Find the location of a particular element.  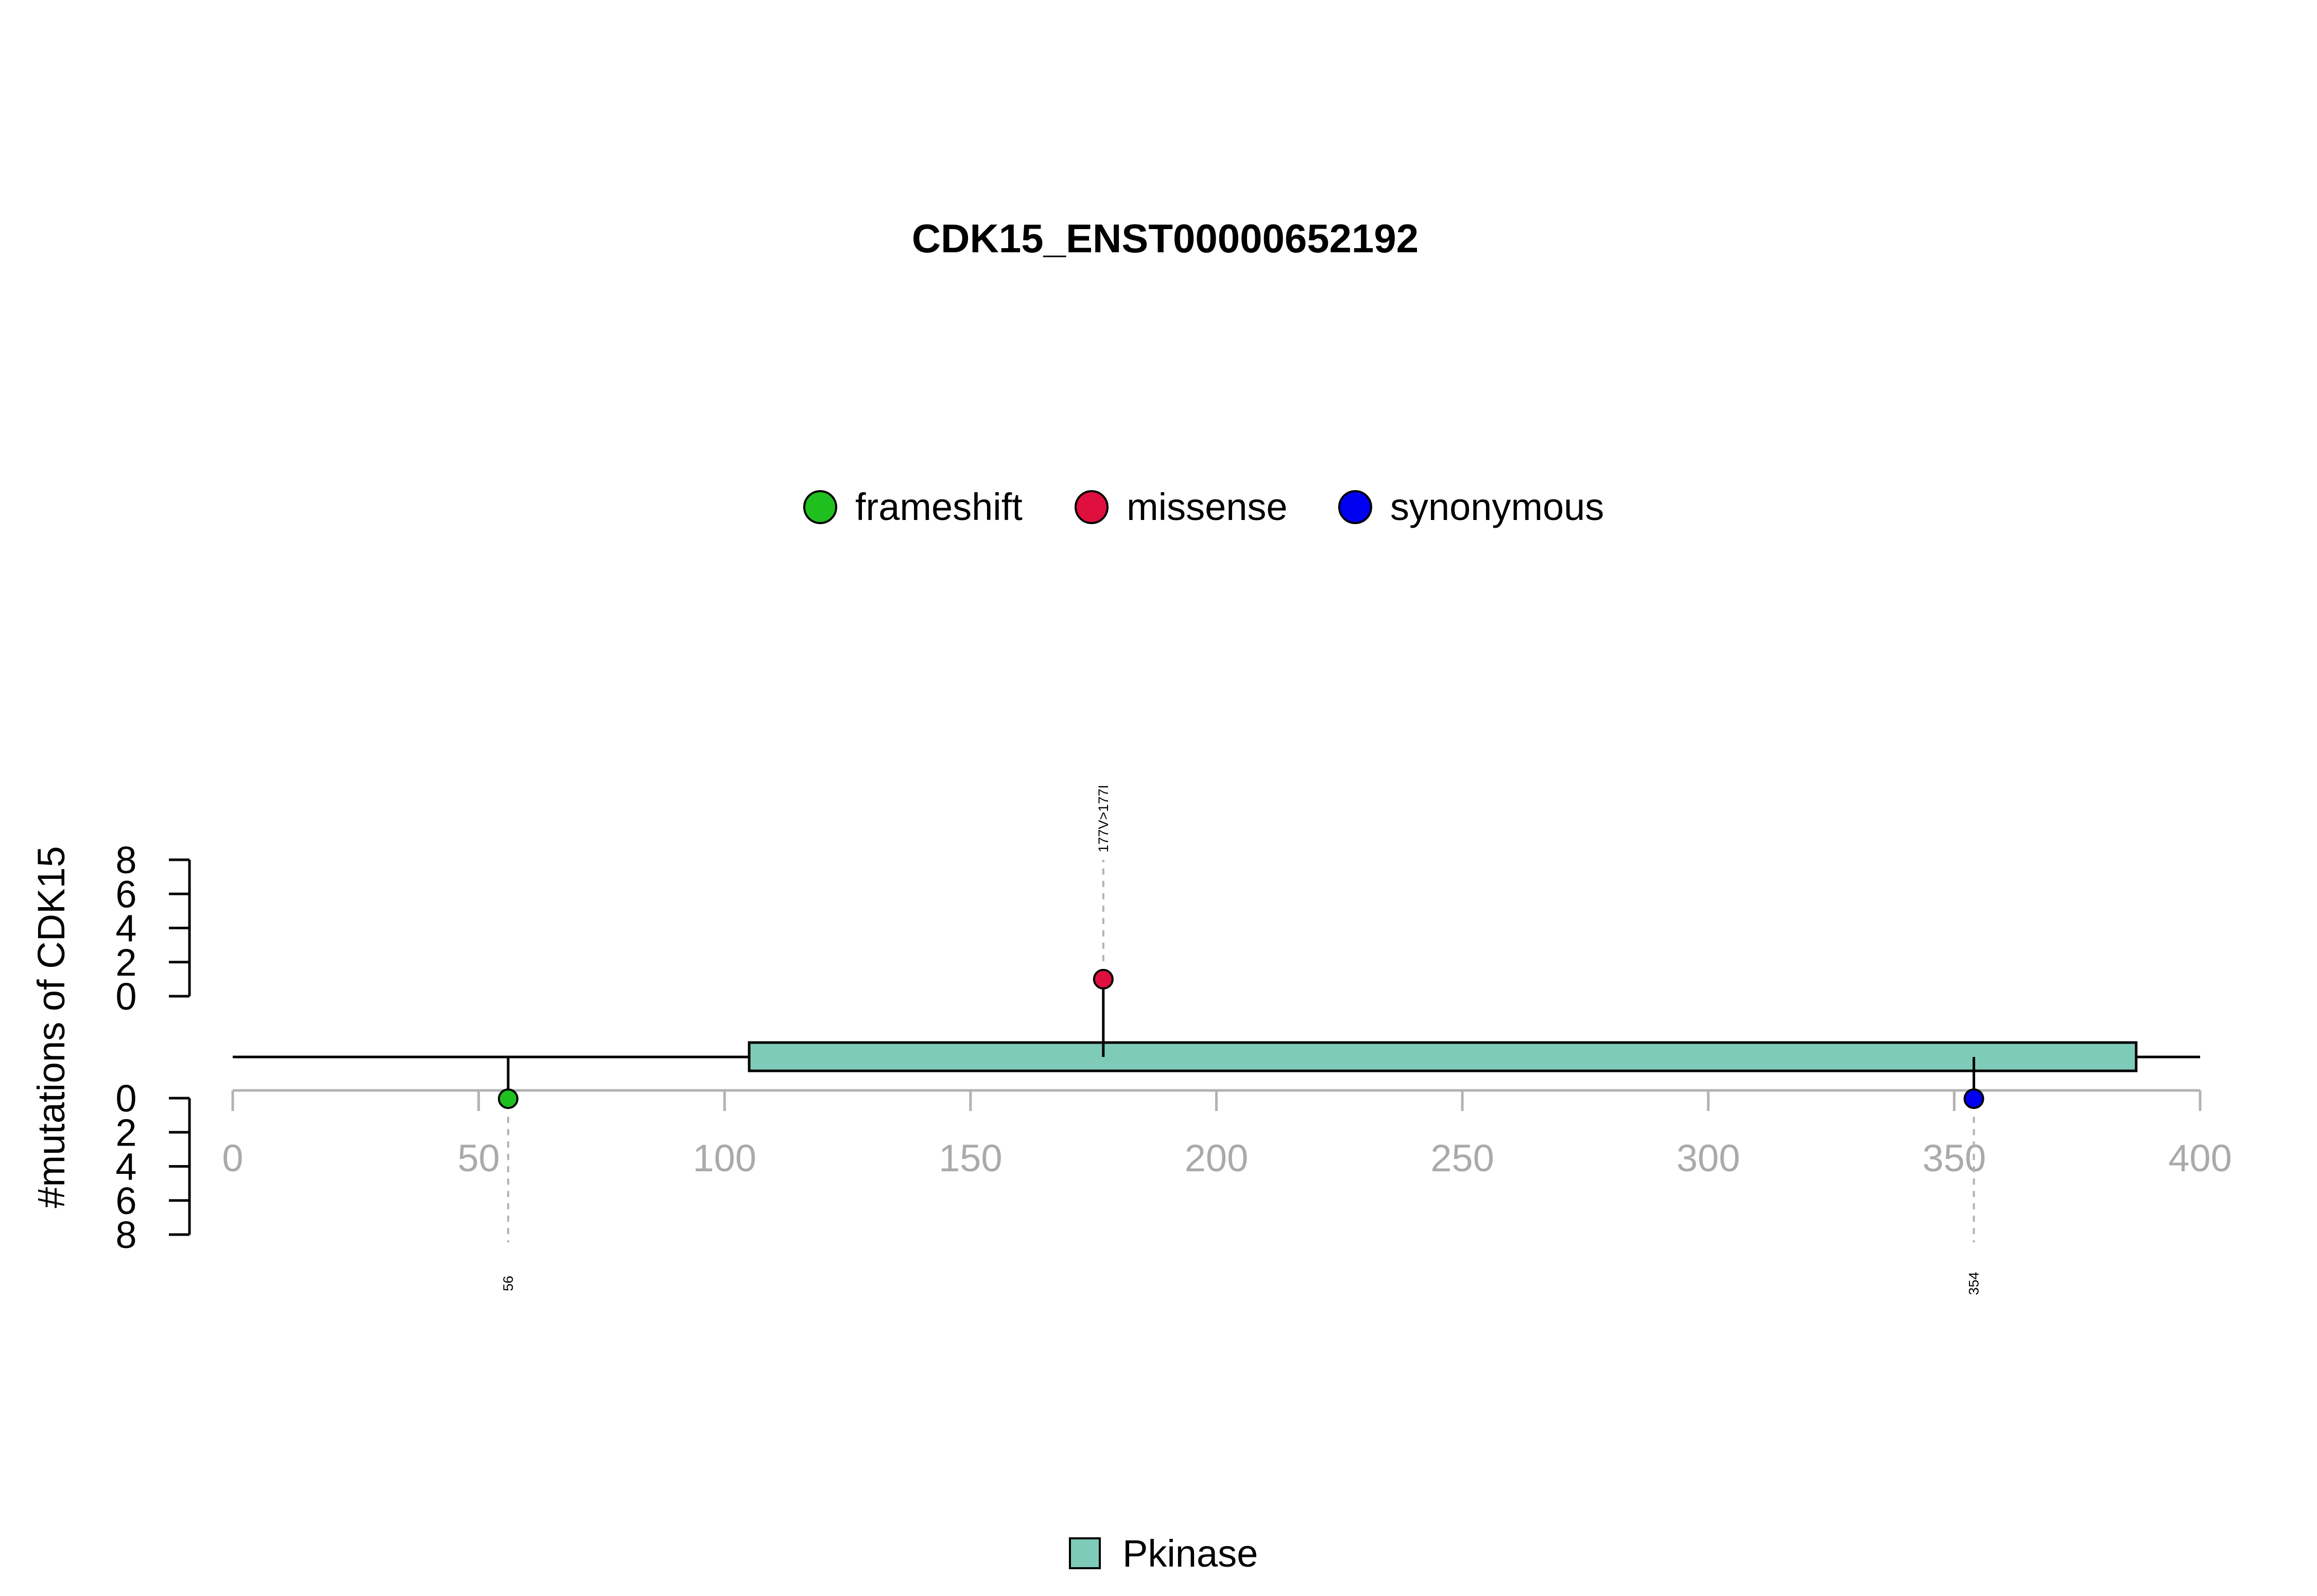

legend-item-synonymous: synonymous is located at coordinates (1471, 507).